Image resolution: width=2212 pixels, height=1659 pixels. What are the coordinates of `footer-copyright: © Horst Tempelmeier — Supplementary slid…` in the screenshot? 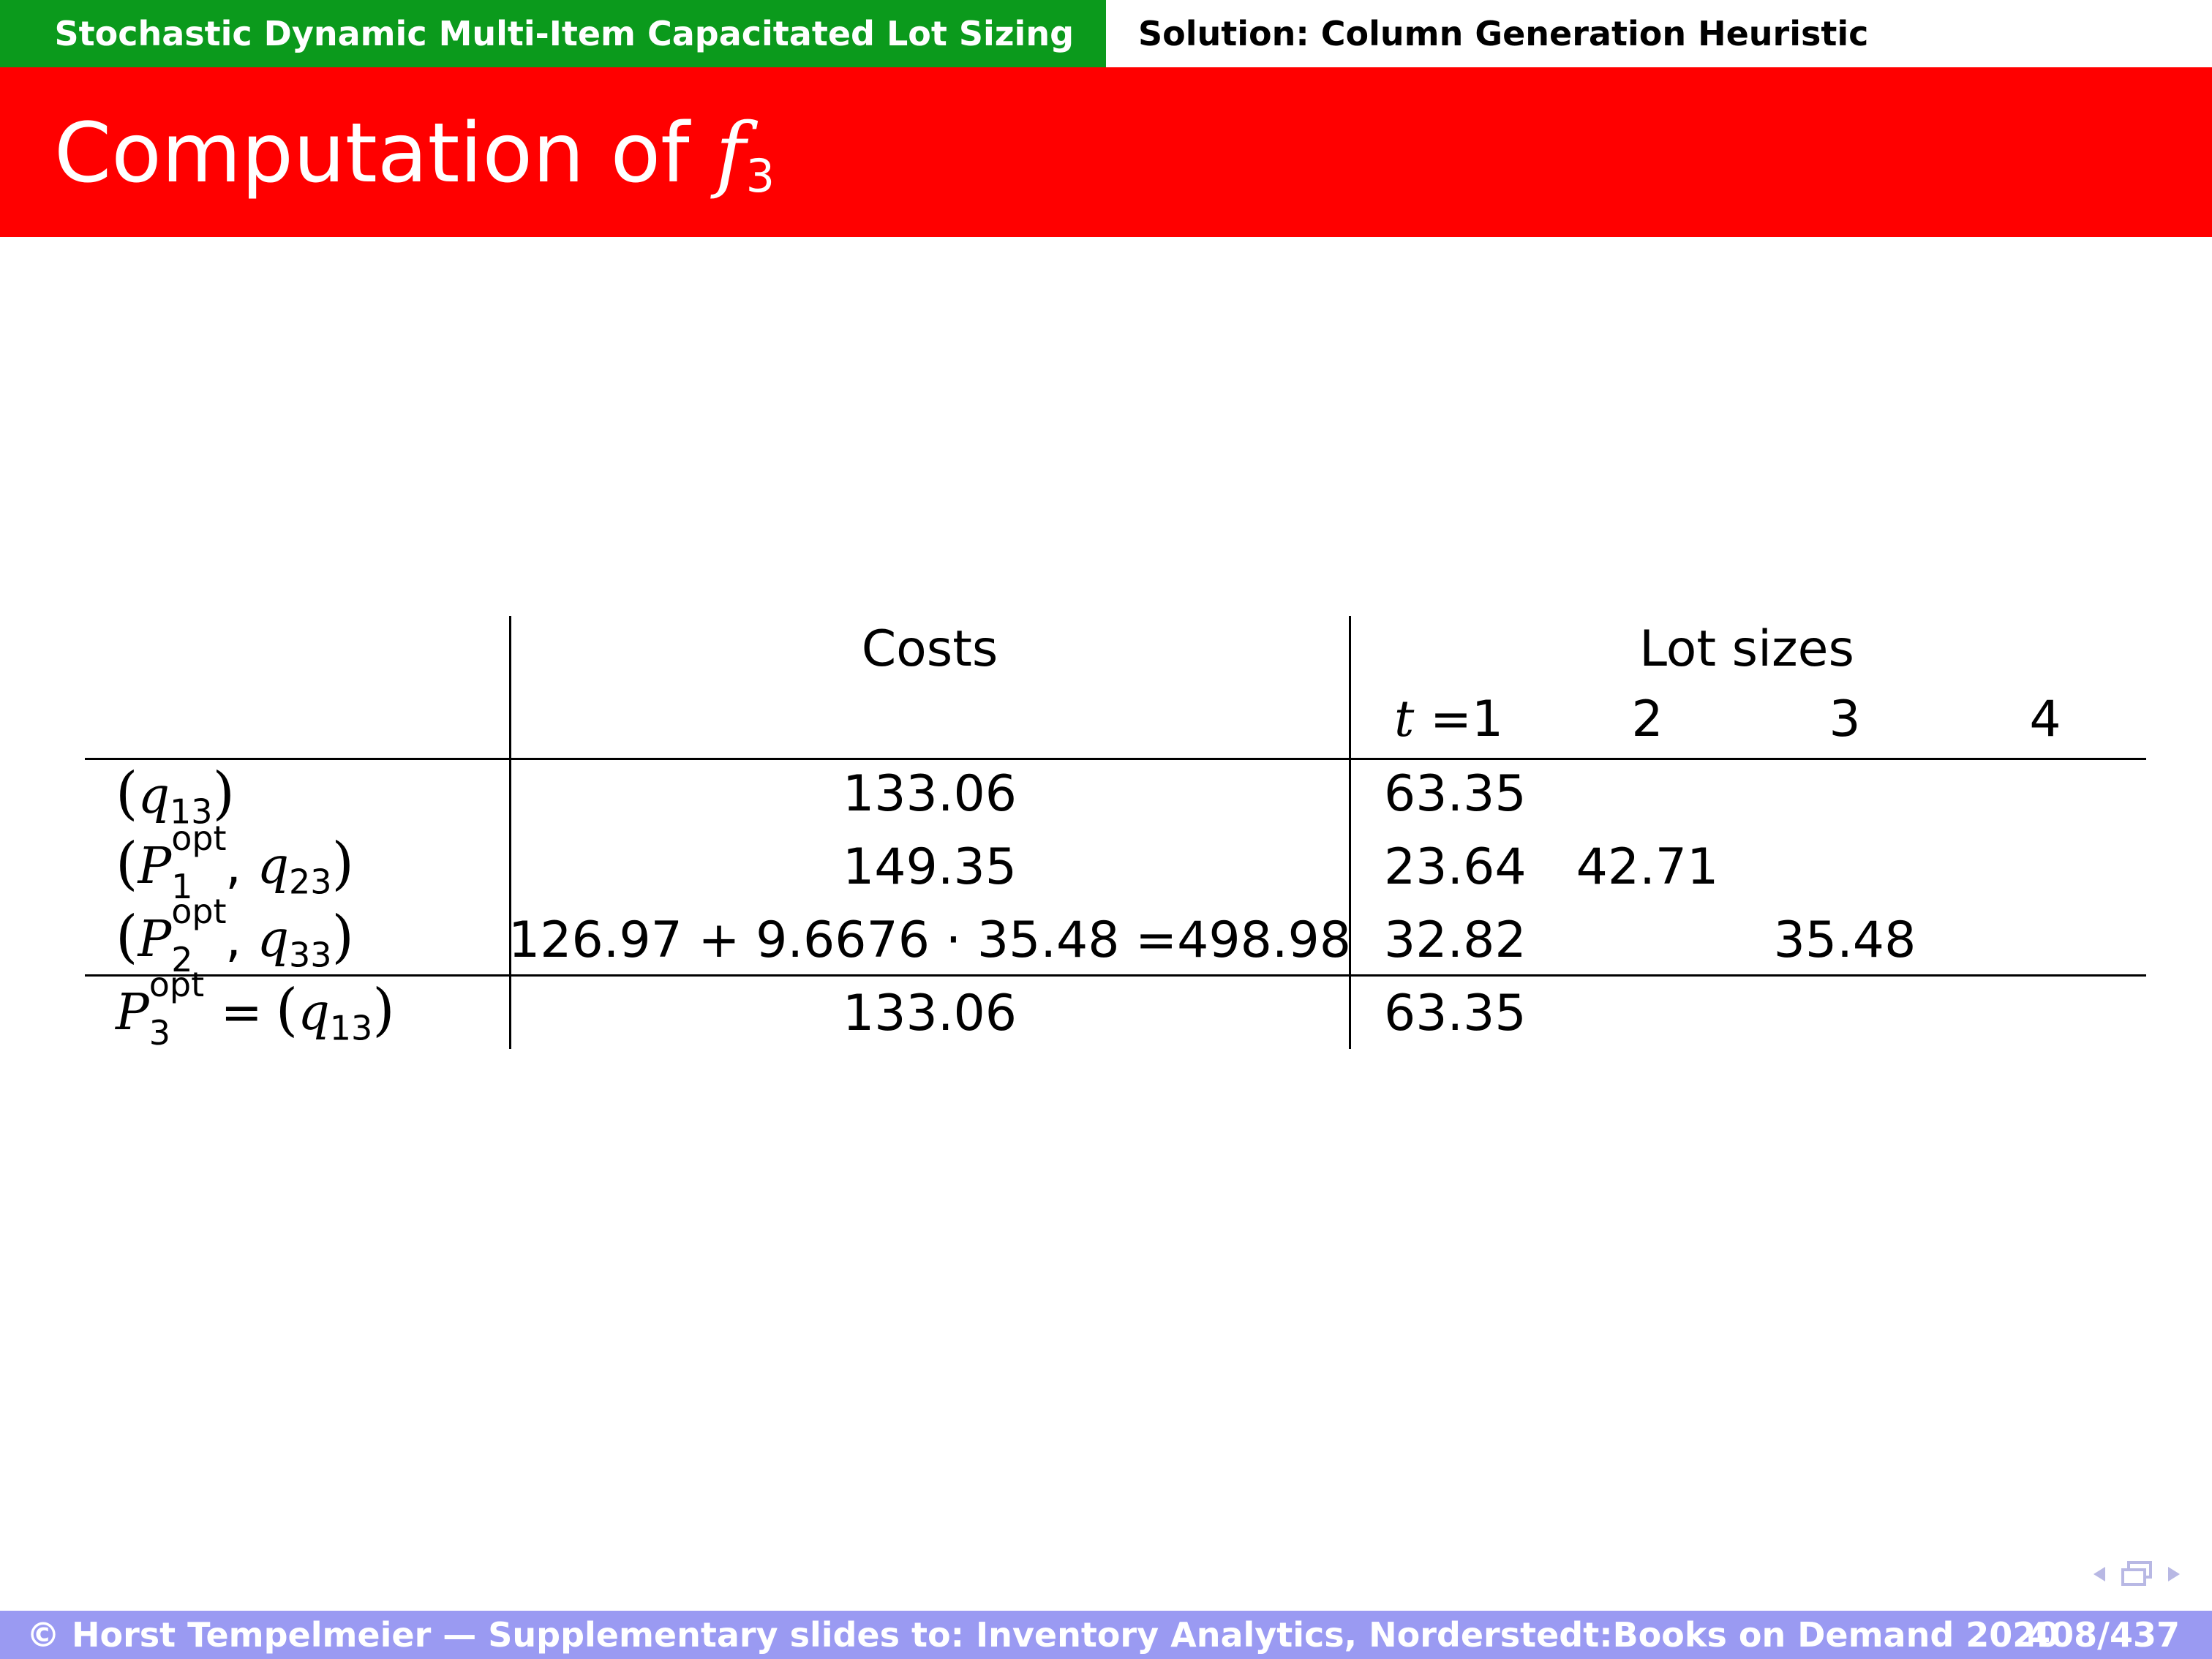 It's located at (1043, 1635).